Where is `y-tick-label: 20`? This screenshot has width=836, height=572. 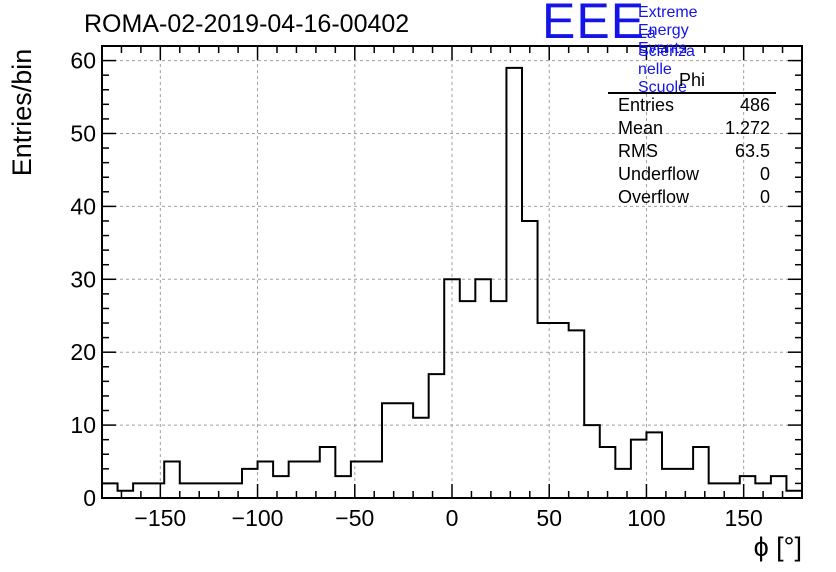 y-tick-label: 20 is located at coordinates (83, 352).